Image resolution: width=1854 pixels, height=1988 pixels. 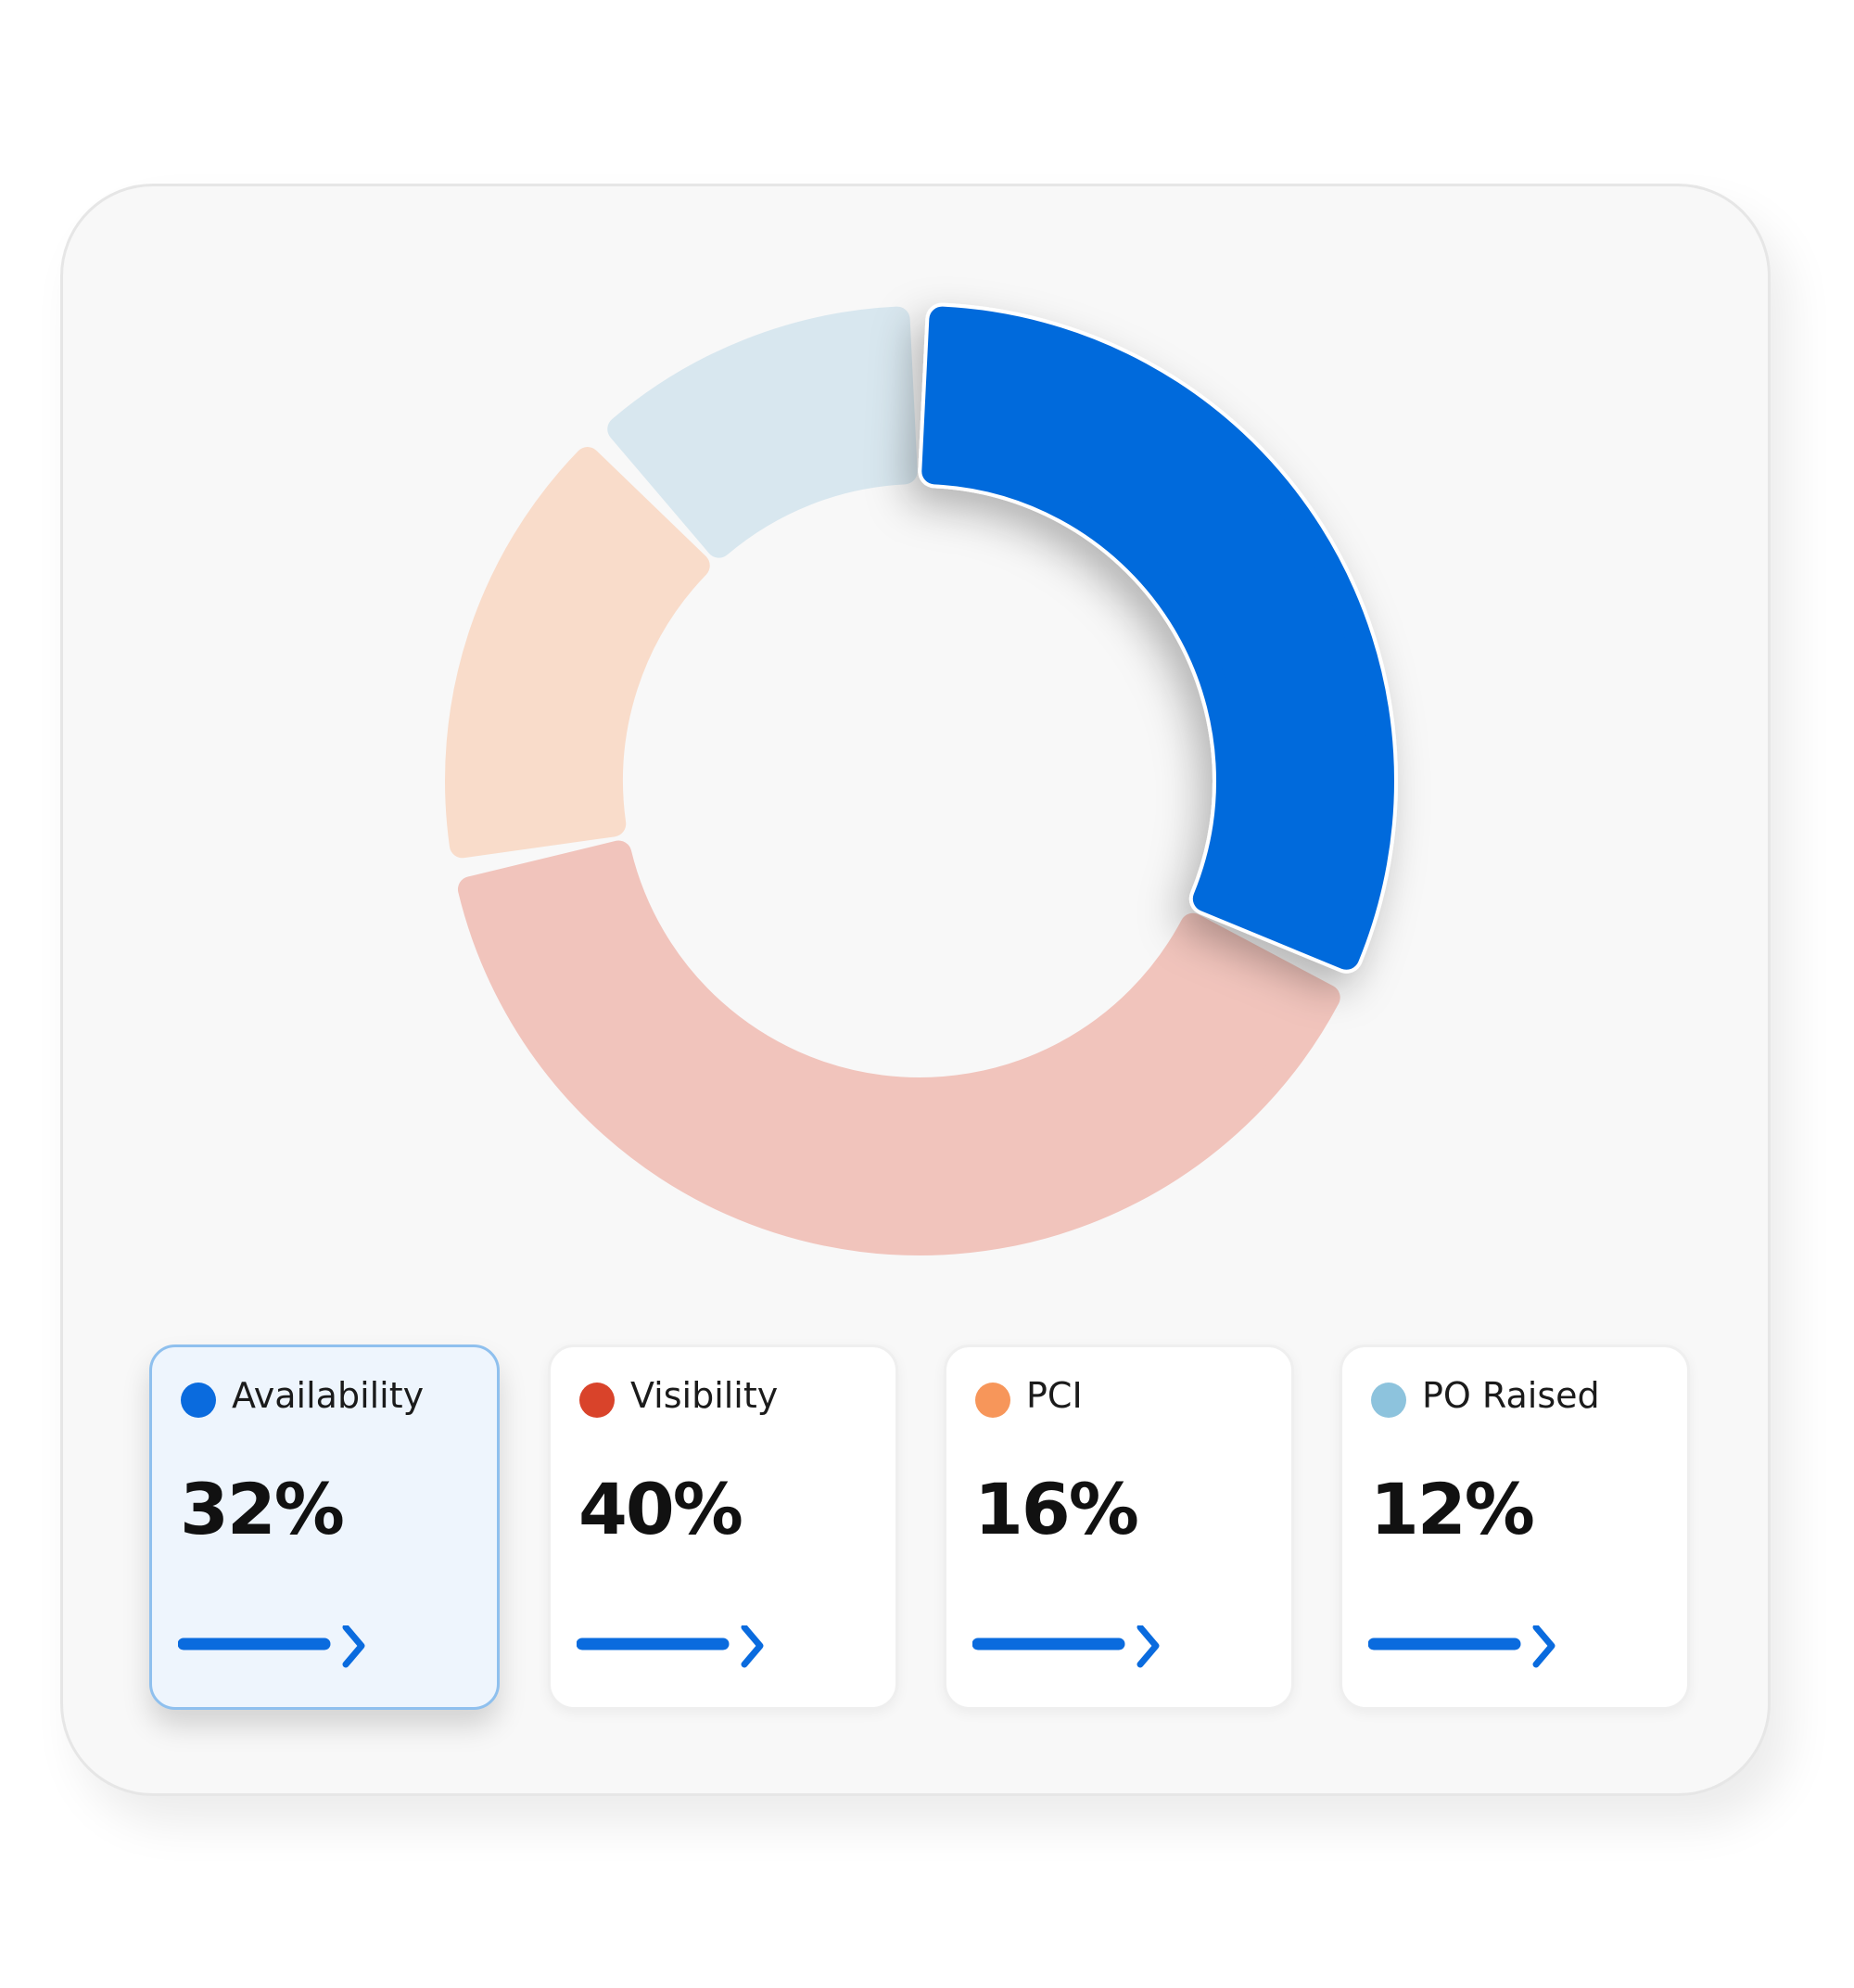 I want to click on legend-card: PCI 16%, so click(x=1119, y=1527).